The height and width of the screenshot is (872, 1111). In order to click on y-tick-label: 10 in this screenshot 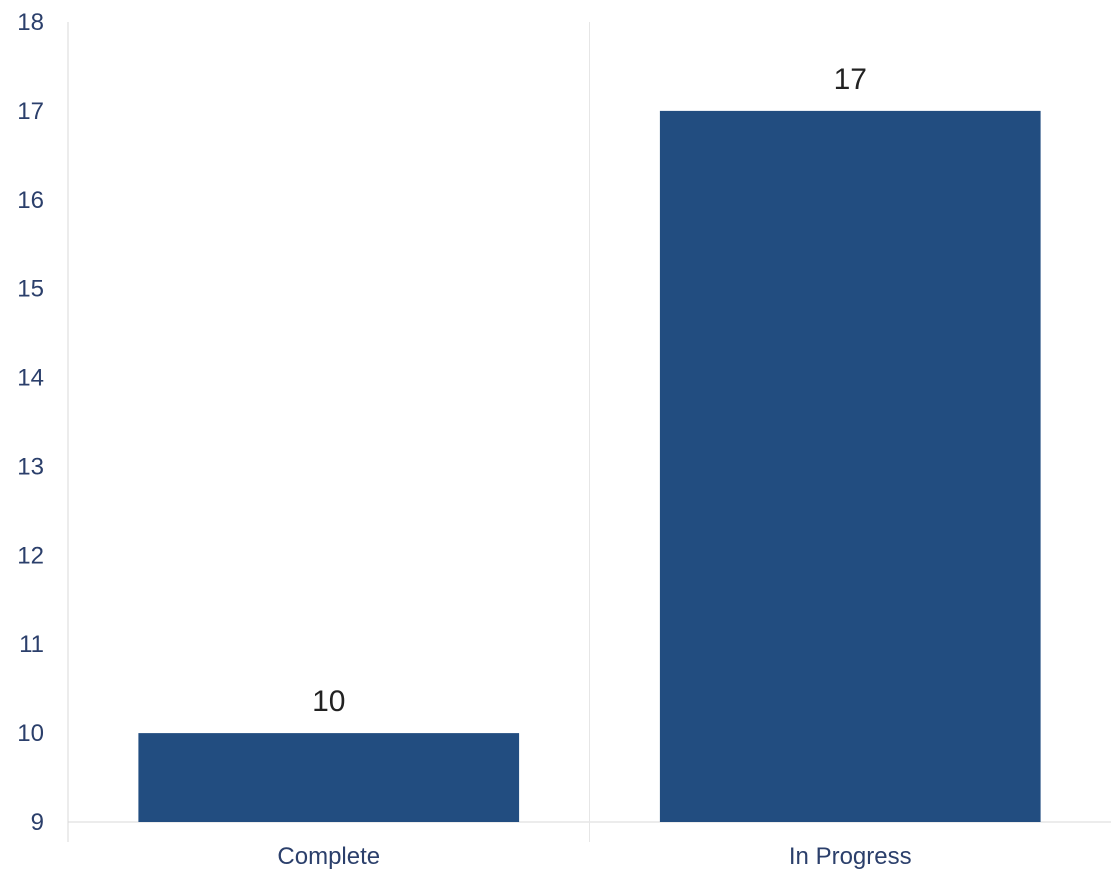, I will do `click(30, 733)`.